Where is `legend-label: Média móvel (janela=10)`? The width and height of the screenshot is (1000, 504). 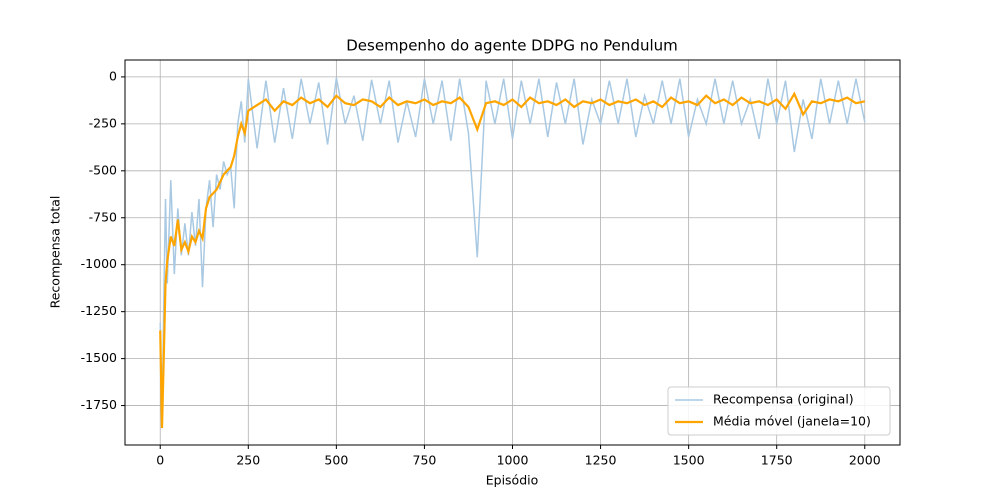 legend-label: Média móvel (janela=10) is located at coordinates (792, 421).